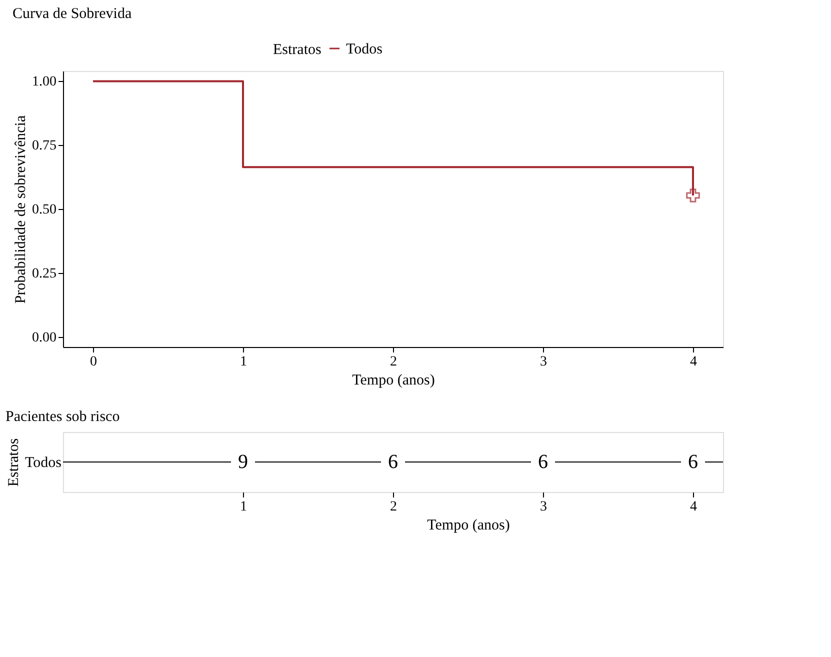  What do you see at coordinates (43, 463) in the screenshot?
I see `y-tick-label: Todos` at bounding box center [43, 463].